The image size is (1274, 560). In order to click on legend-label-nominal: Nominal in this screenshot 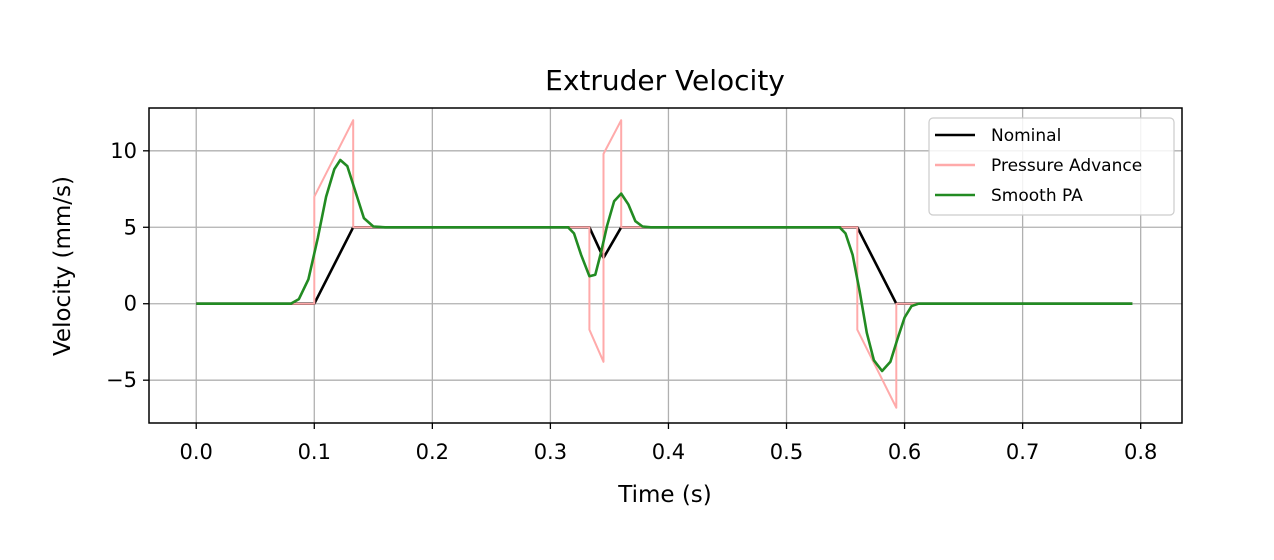, I will do `click(1026, 136)`.